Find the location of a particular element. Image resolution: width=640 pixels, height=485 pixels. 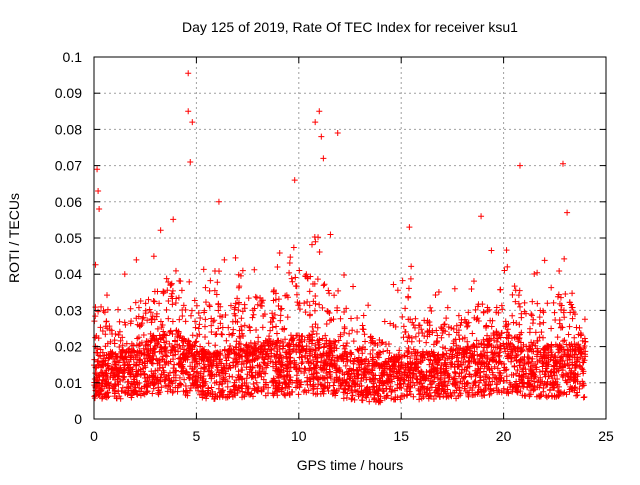

y-tick-label: 0.01 is located at coordinates (68, 383).